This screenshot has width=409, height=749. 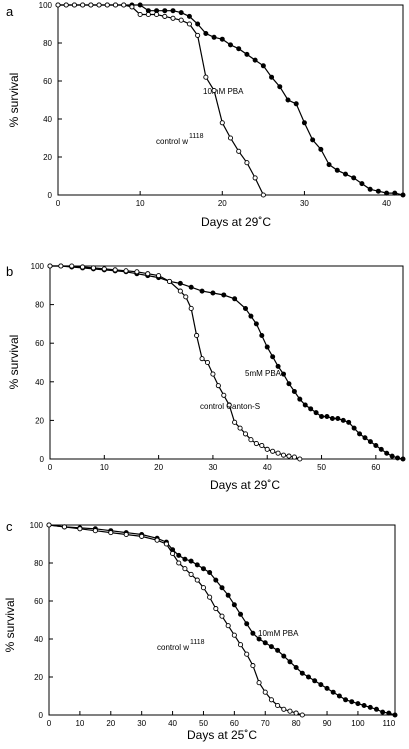 I want to click on series-label-text: 10mM PBA, so click(x=223, y=91).